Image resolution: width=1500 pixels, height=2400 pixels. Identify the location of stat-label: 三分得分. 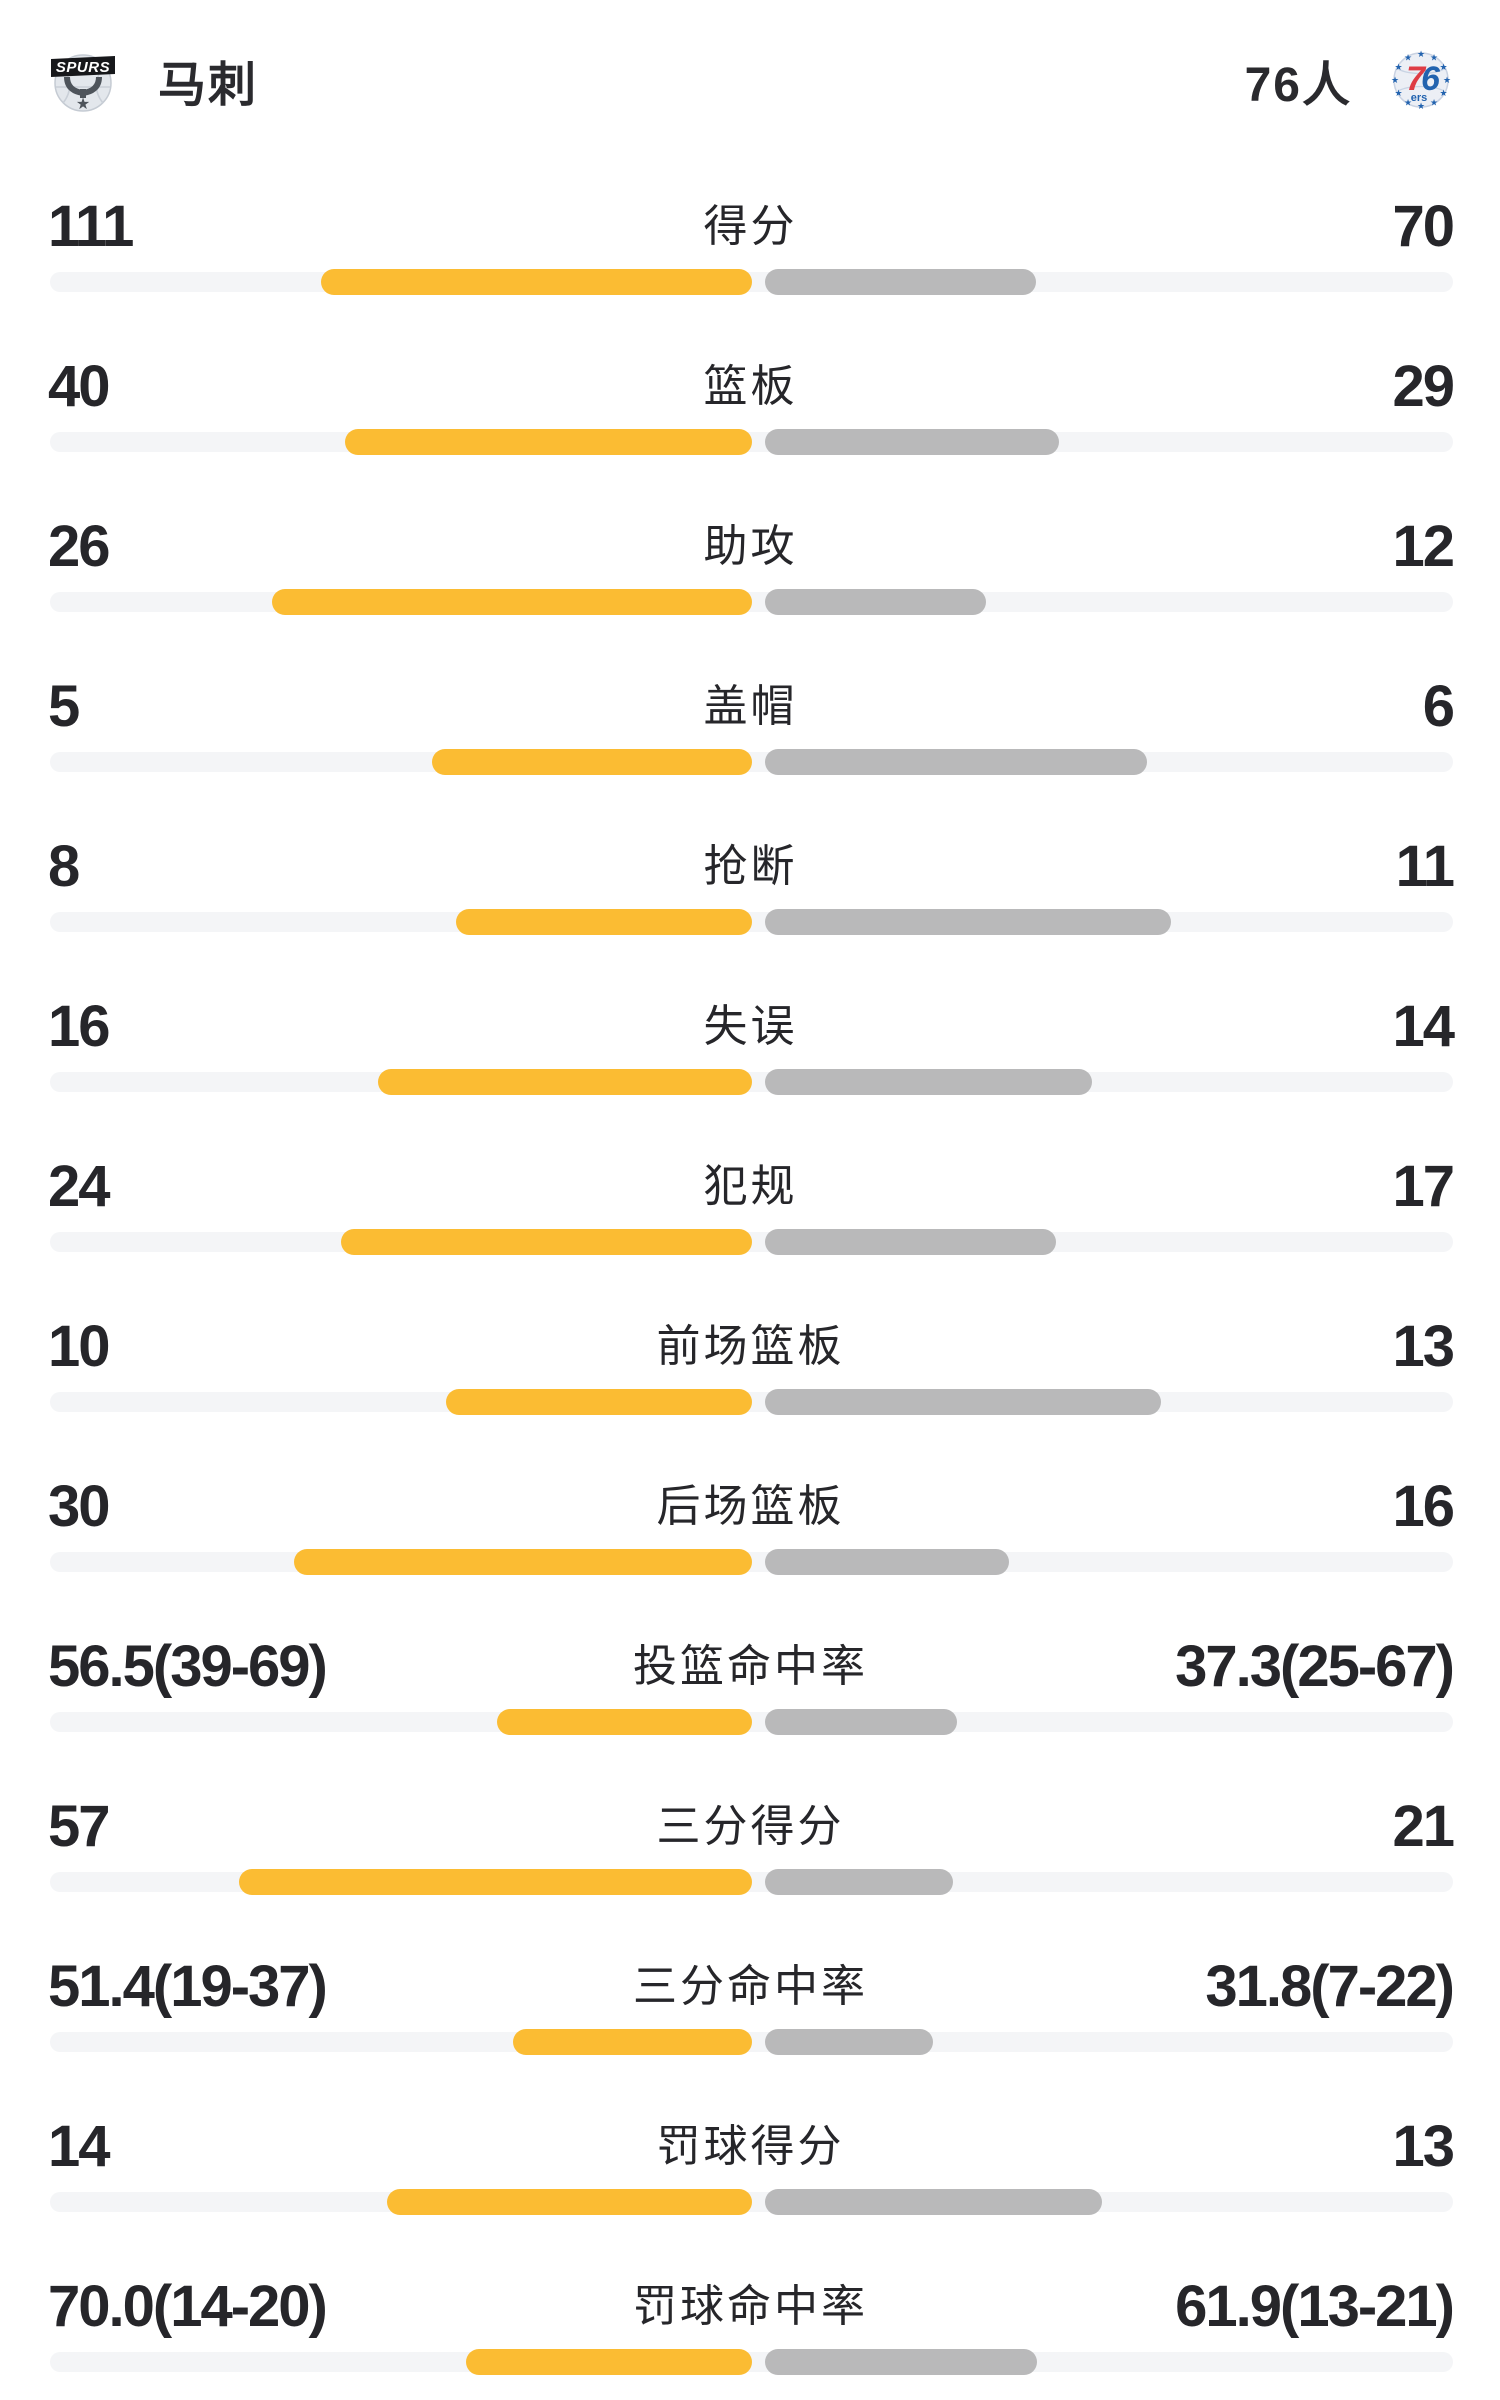
(750, 1826).